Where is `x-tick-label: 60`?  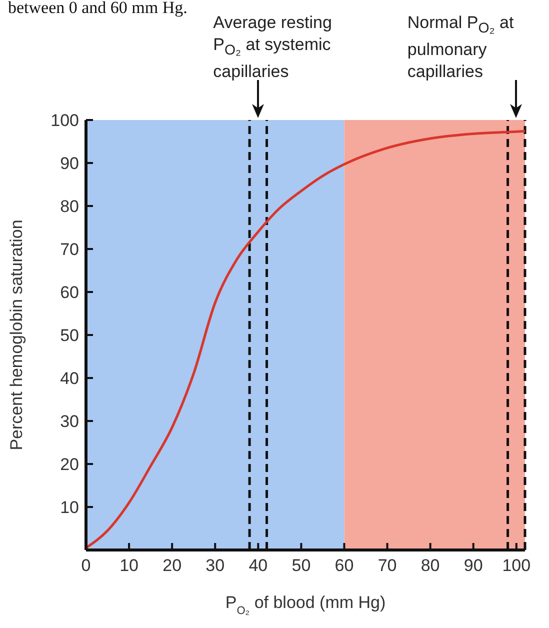
x-tick-label: 60 is located at coordinates (344, 566).